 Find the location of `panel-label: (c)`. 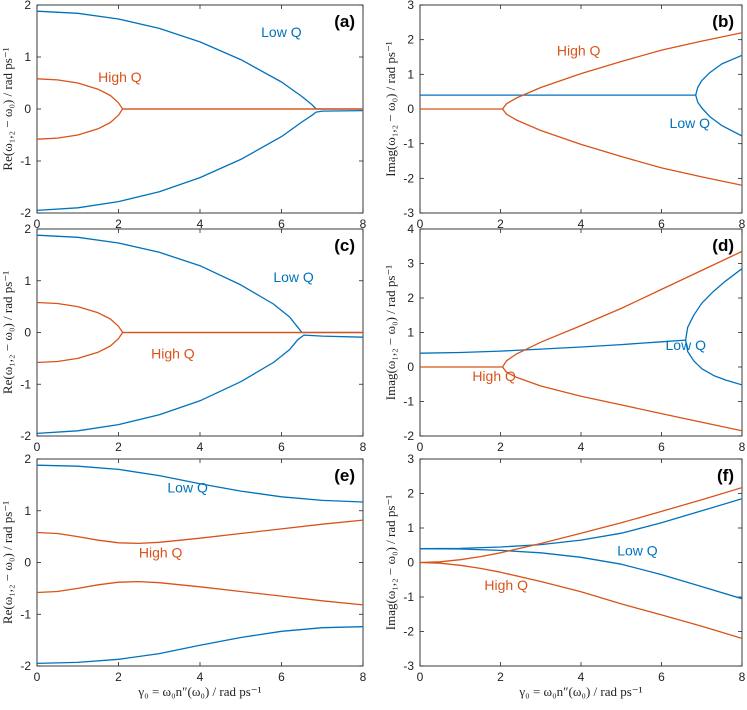

panel-label: (c) is located at coordinates (344, 245).